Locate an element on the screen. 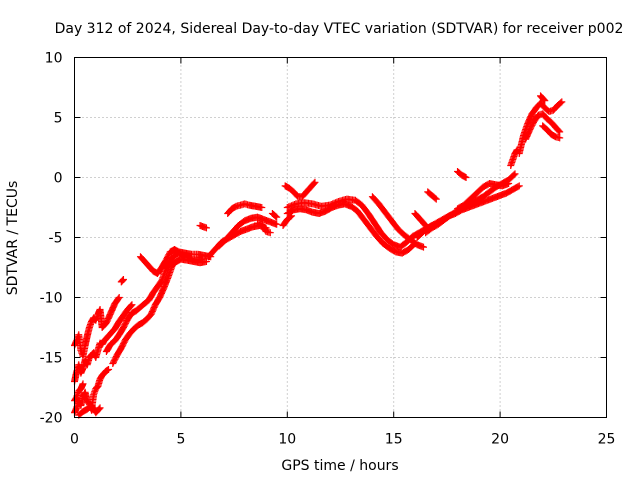 The width and height of the screenshot is (640, 480). x-tick-label: 15 is located at coordinates (394, 440).